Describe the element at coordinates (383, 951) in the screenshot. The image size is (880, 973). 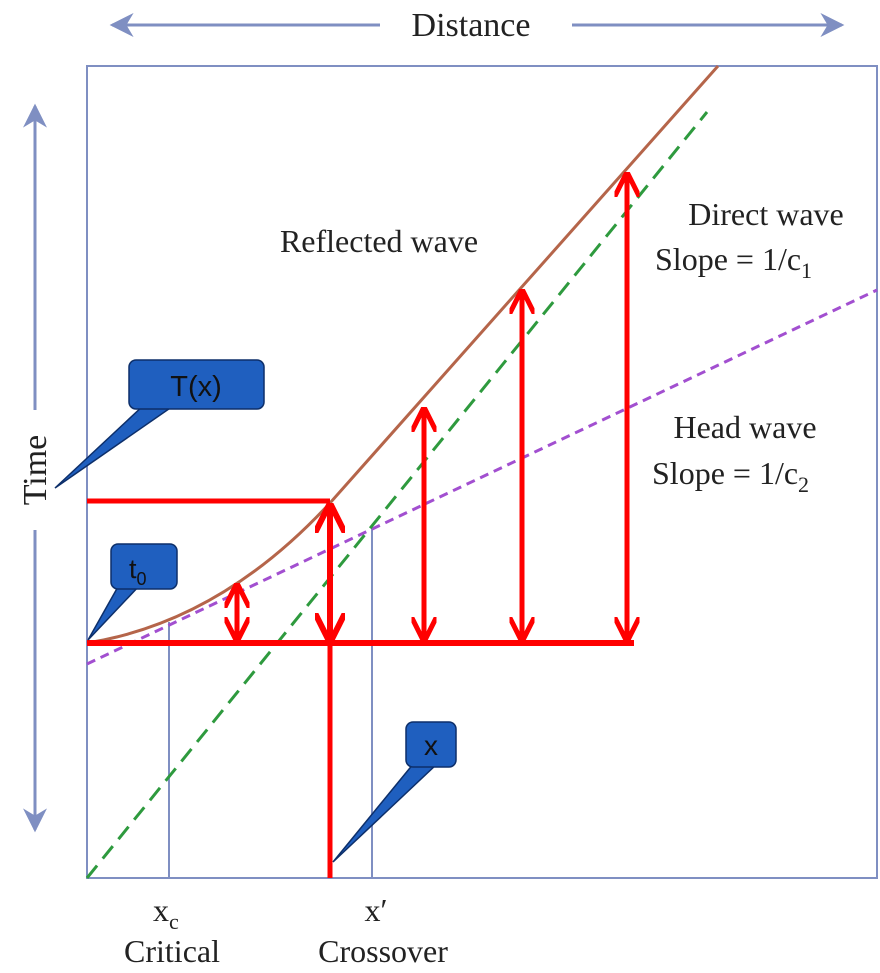
I see `crossover-caption: Crossover` at that location.